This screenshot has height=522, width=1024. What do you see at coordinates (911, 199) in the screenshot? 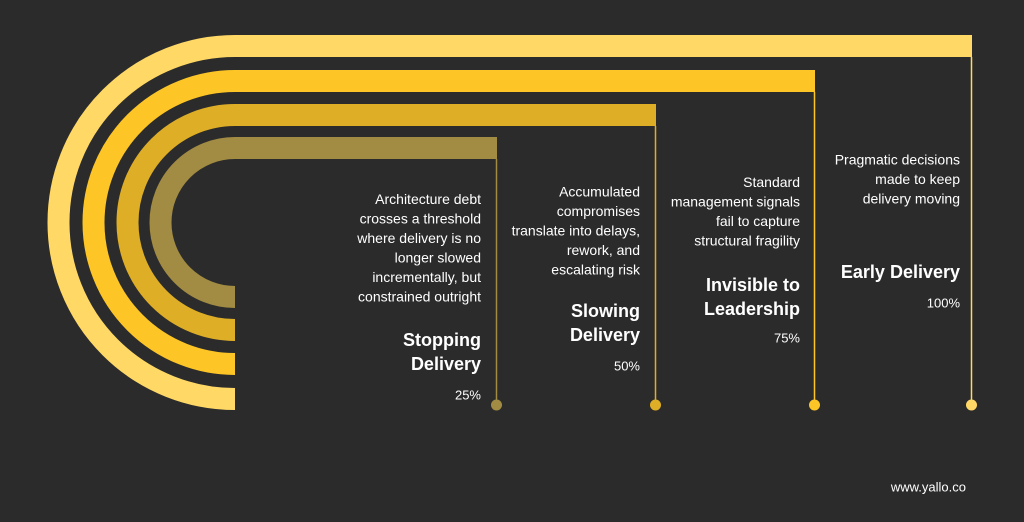
I see `description: delivery moving` at bounding box center [911, 199].